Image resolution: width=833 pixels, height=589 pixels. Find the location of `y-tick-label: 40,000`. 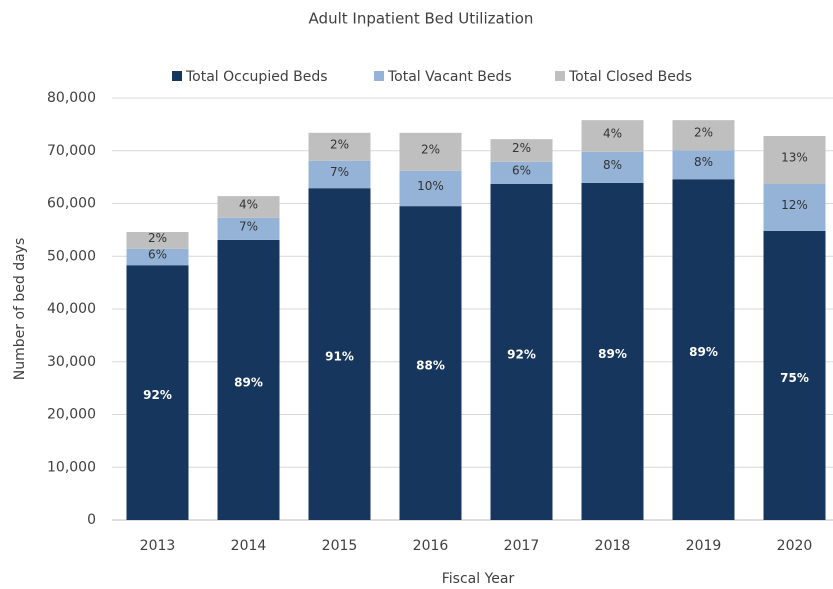

y-tick-label: 40,000 is located at coordinates (71, 309).